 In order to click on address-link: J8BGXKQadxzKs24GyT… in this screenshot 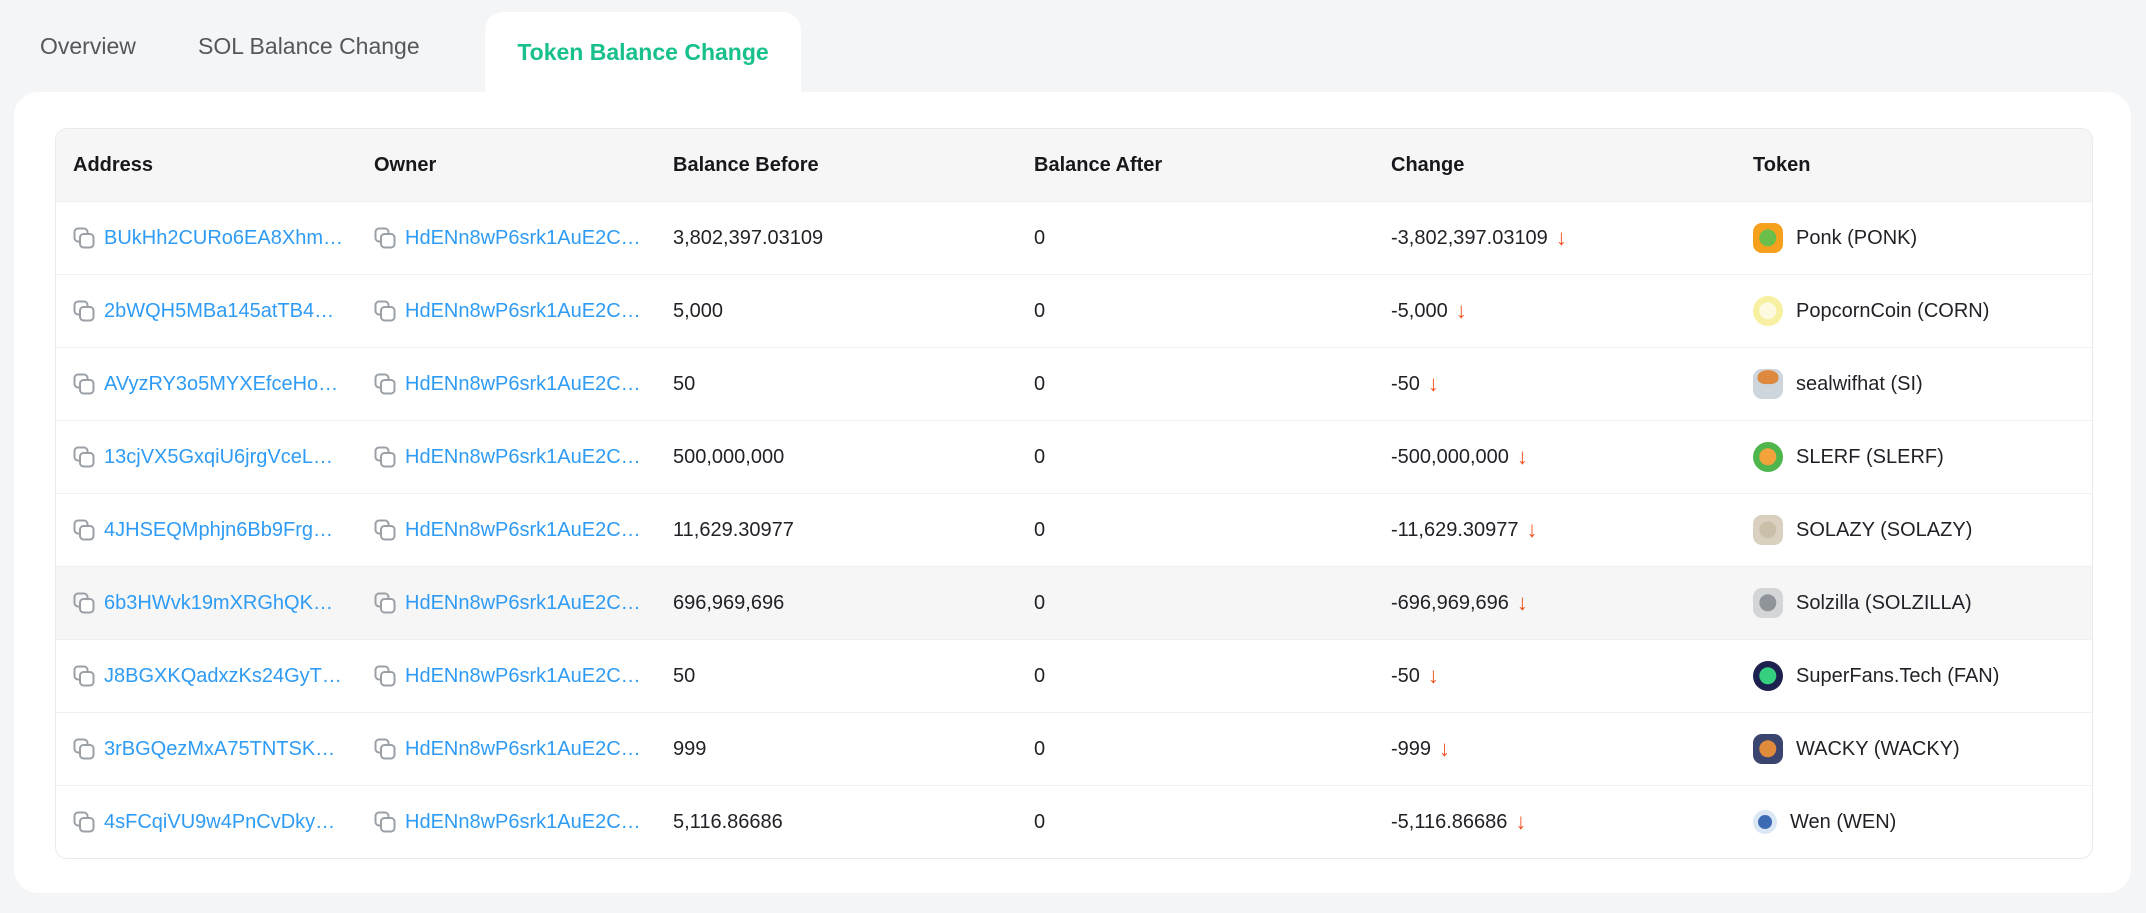, I will do `click(223, 675)`.